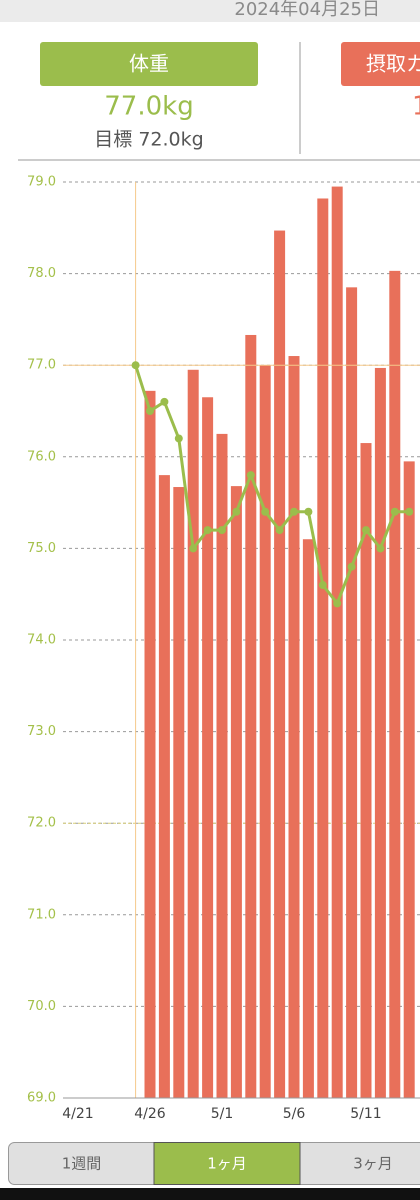 This screenshot has height=1200, width=420. I want to click on intake-button, so click(380, 64).